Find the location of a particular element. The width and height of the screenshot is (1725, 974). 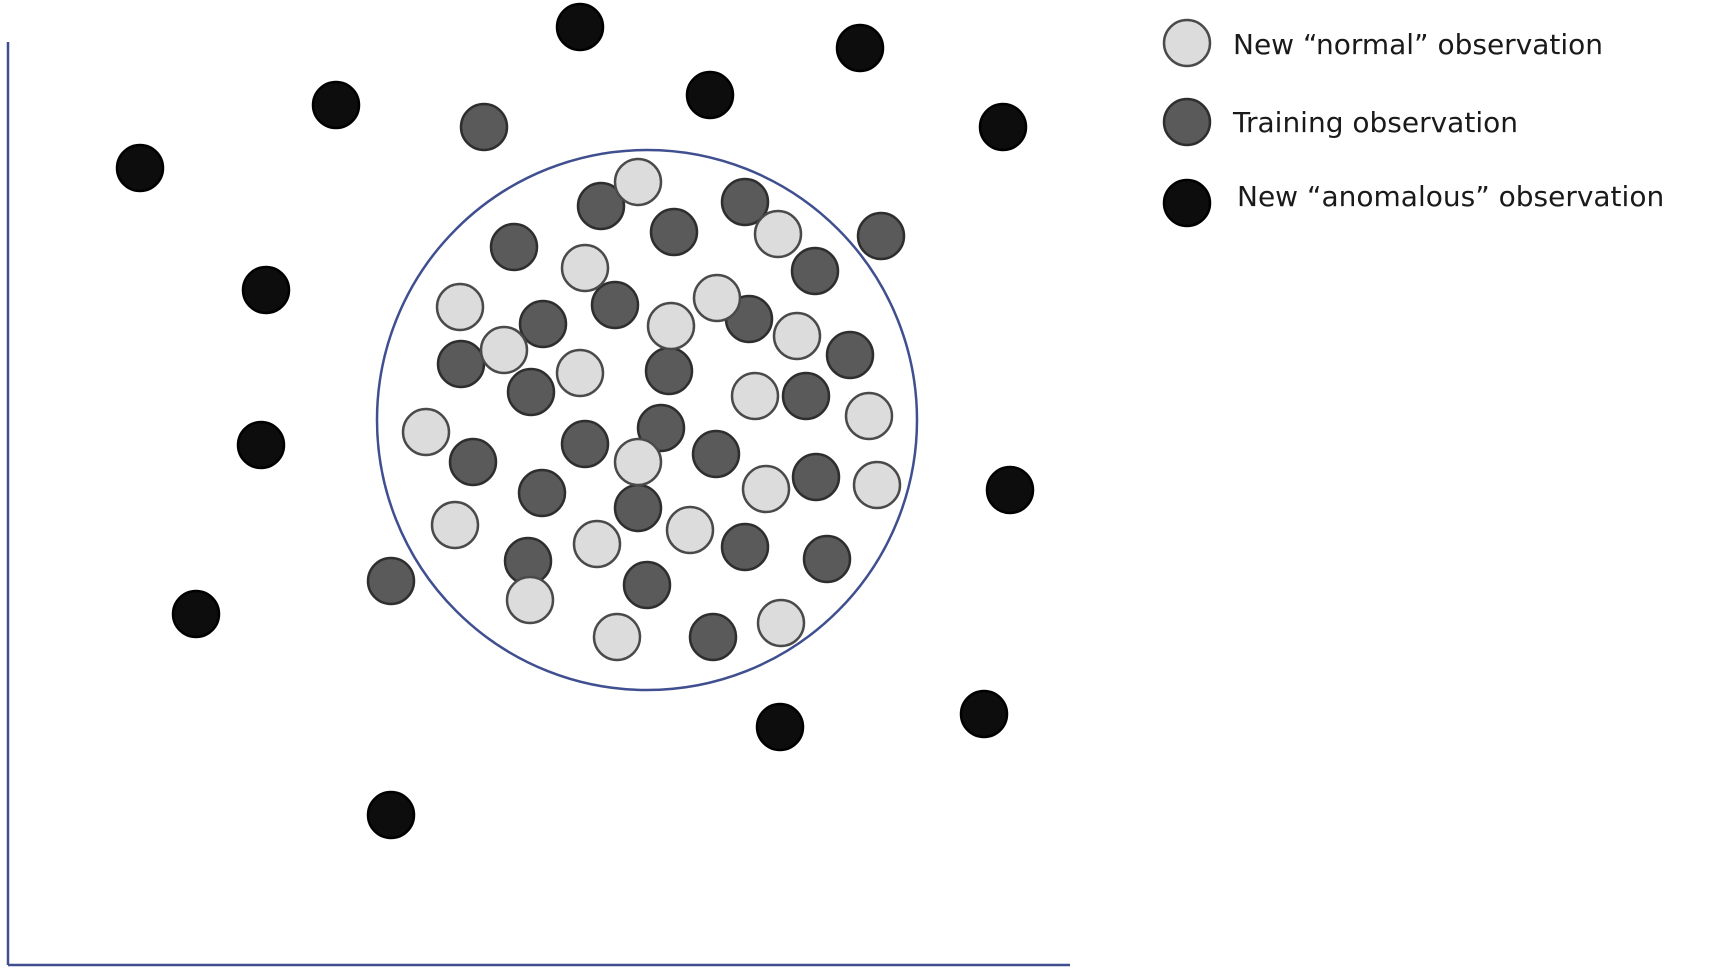

legend-normal-label: New “normal” observation is located at coordinates (1418, 44).